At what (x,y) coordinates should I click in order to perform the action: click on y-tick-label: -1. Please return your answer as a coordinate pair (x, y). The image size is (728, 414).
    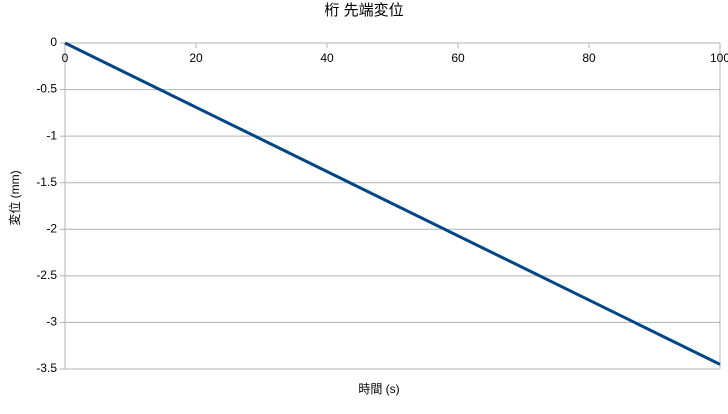
    Looking at the image, I should click on (51, 135).